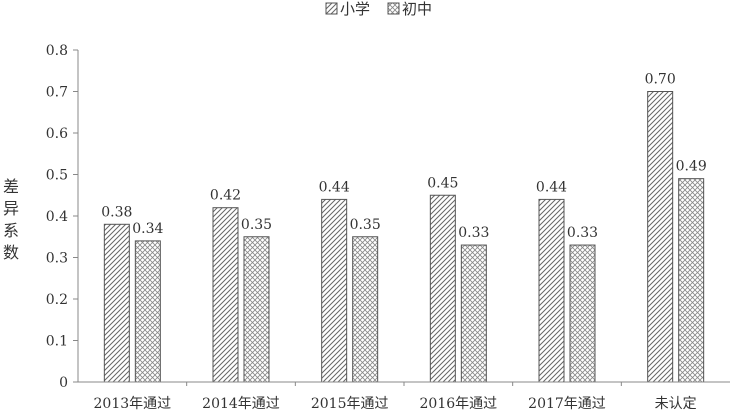 The image size is (733, 413). I want to click on y-tick-label: 0.7, so click(57, 93).